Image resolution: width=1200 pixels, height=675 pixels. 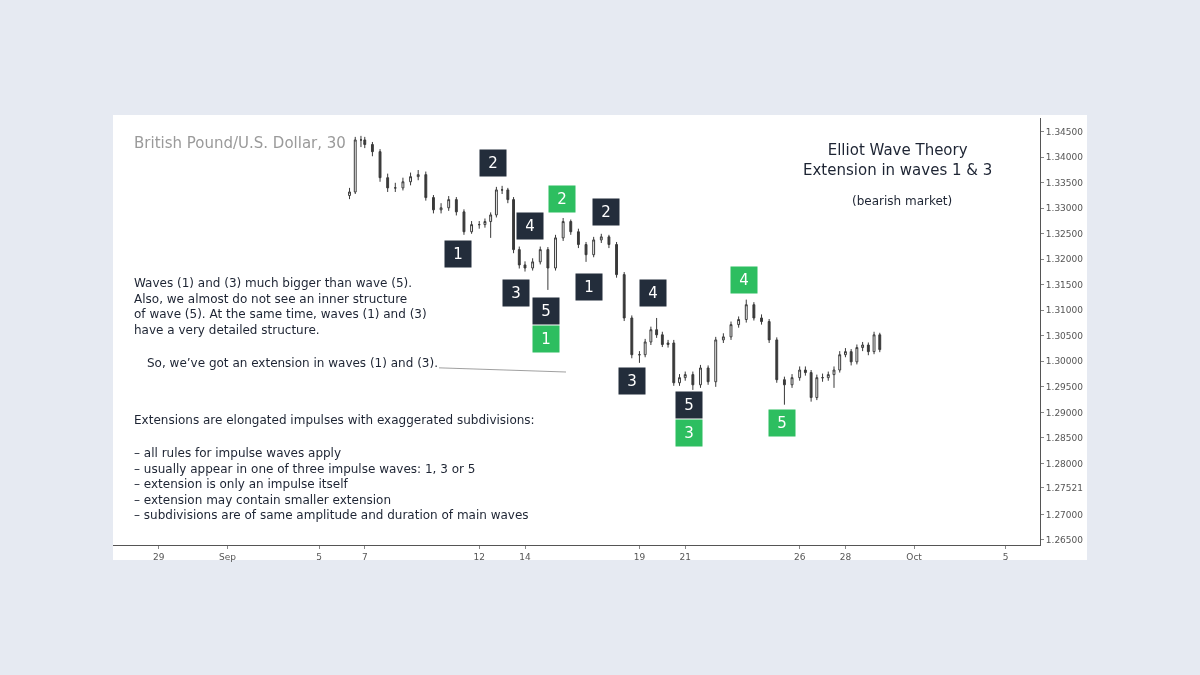 I want to click on y-tick-label: 1.34500, so click(x=1064, y=131).